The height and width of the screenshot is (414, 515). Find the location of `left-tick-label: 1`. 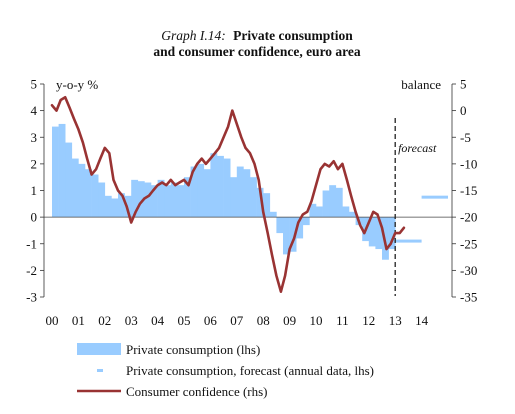

left-tick-label: 1 is located at coordinates (34, 190).